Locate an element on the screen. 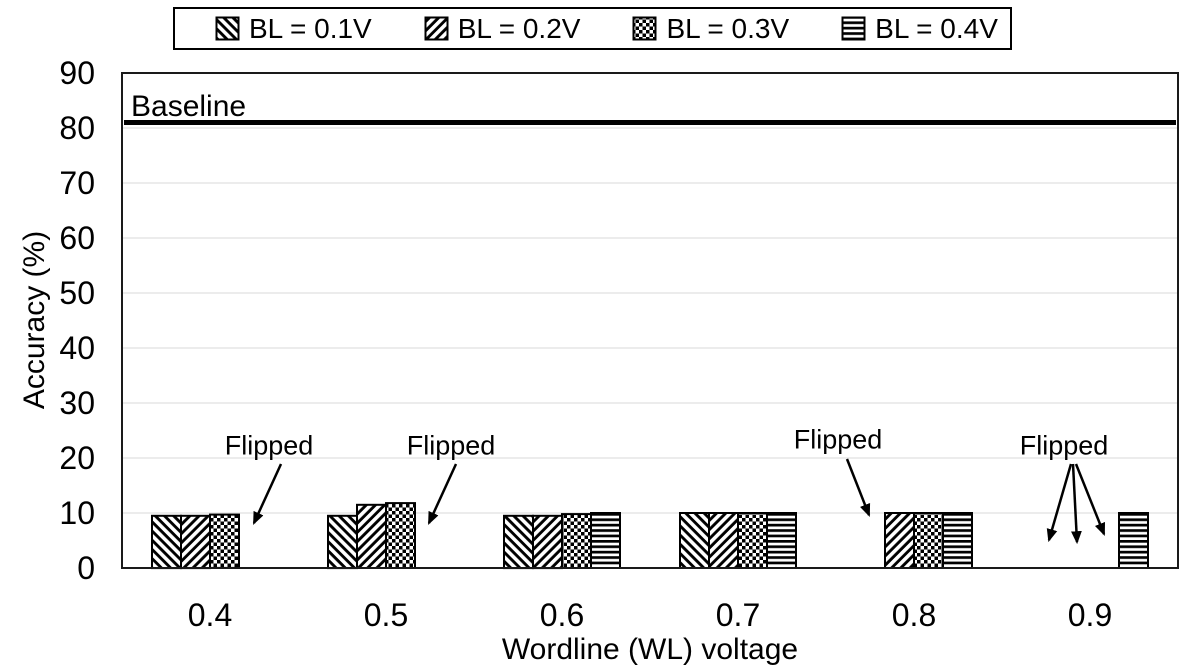 The height and width of the screenshot is (672, 1196). legend-item: BL = 0.3V is located at coordinates (710, 29).